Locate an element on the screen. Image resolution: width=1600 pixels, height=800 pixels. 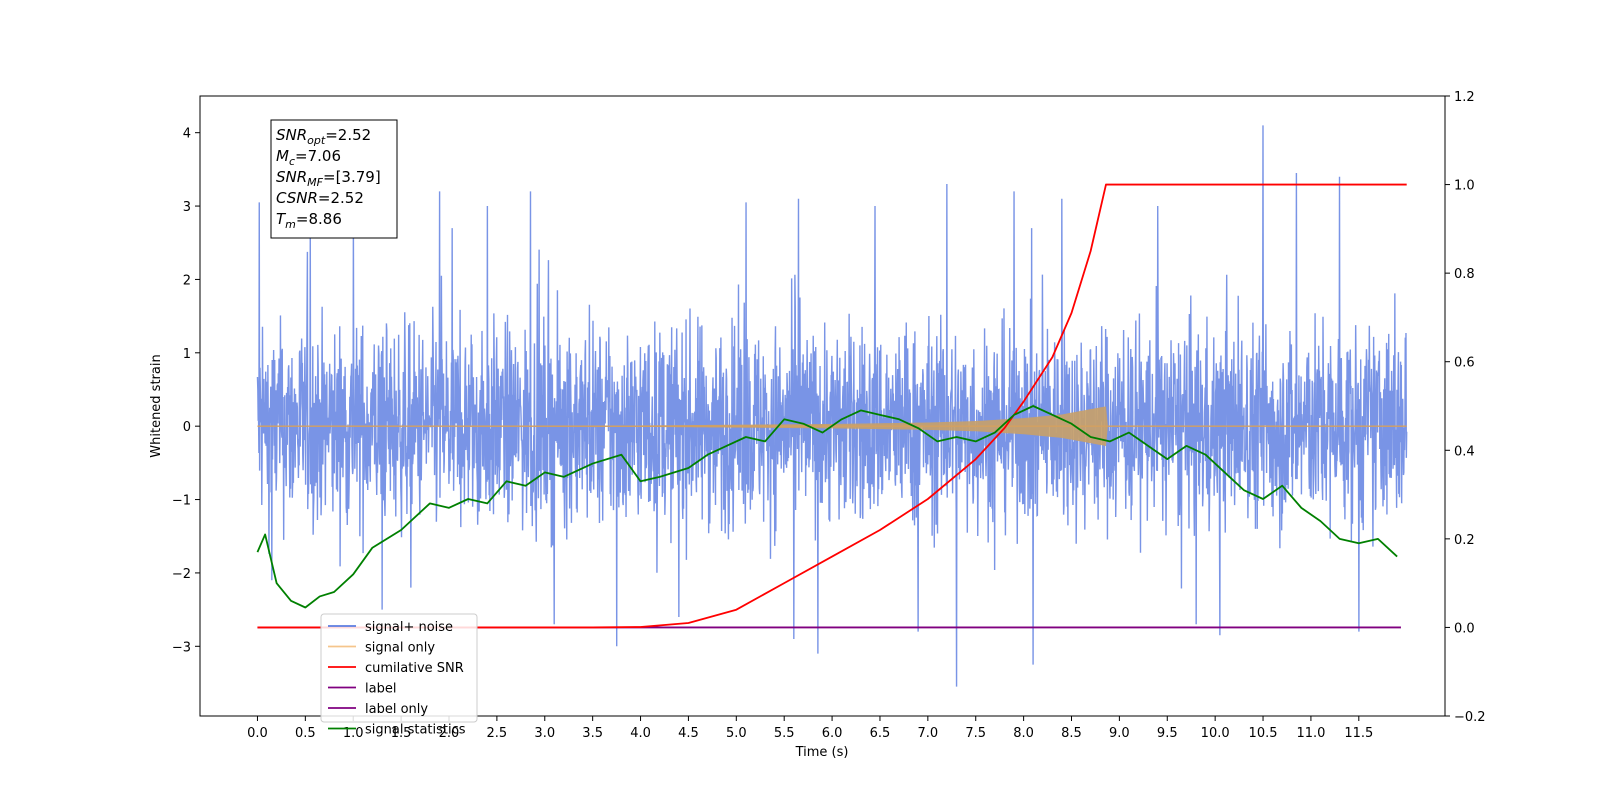
stat-line: SNRMF=[3.79] is located at coordinates (328, 178).